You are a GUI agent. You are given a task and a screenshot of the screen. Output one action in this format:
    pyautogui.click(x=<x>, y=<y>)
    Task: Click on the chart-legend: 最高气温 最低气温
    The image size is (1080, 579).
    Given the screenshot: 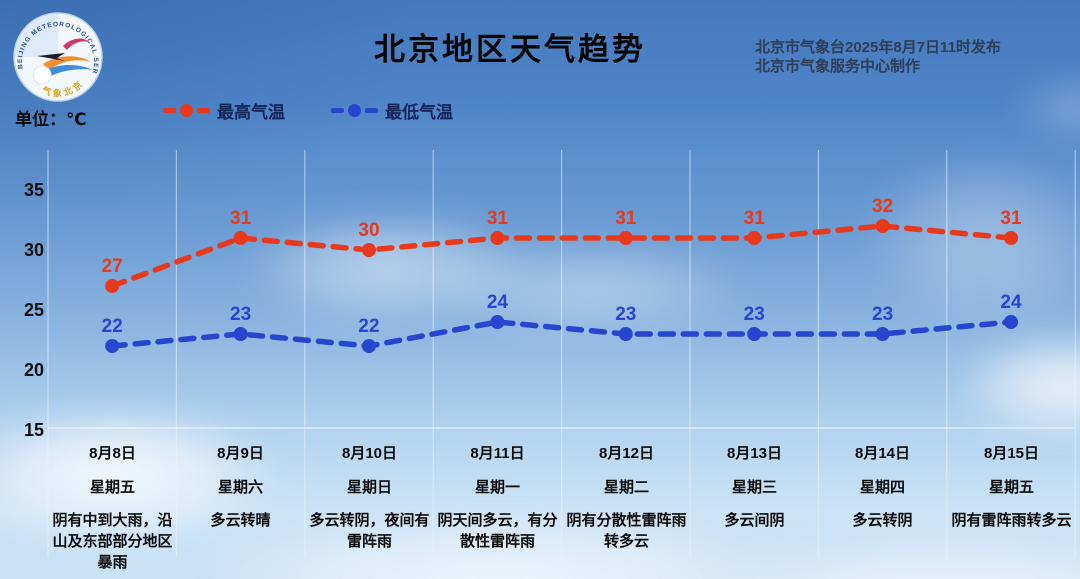 What is the action you would take?
    pyautogui.click(x=308, y=110)
    